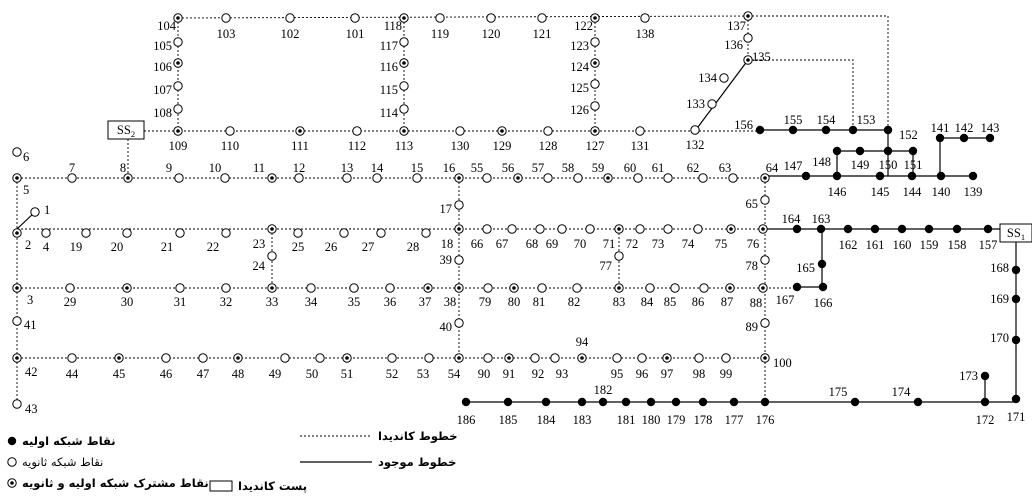  What do you see at coordinates (973, 192) in the screenshot?
I see `node-label-139: 139` at bounding box center [973, 192].